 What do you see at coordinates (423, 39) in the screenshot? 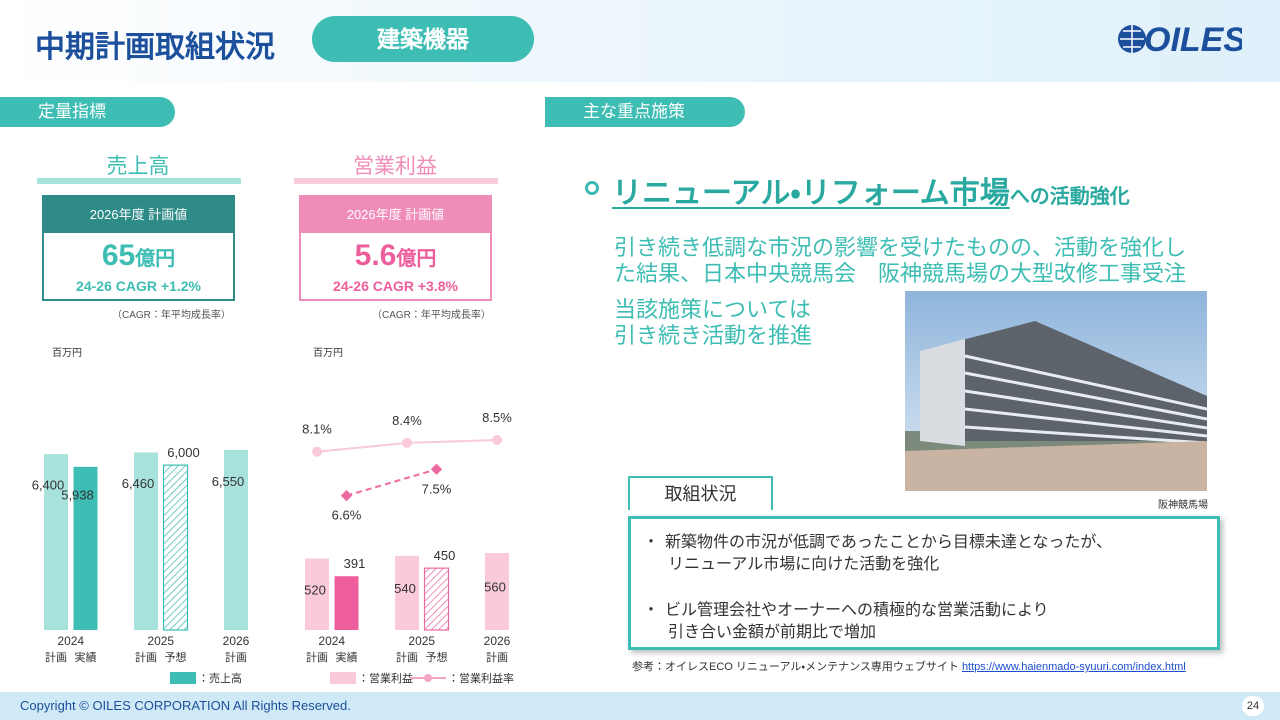
I see `segment-tag: 建築機器` at bounding box center [423, 39].